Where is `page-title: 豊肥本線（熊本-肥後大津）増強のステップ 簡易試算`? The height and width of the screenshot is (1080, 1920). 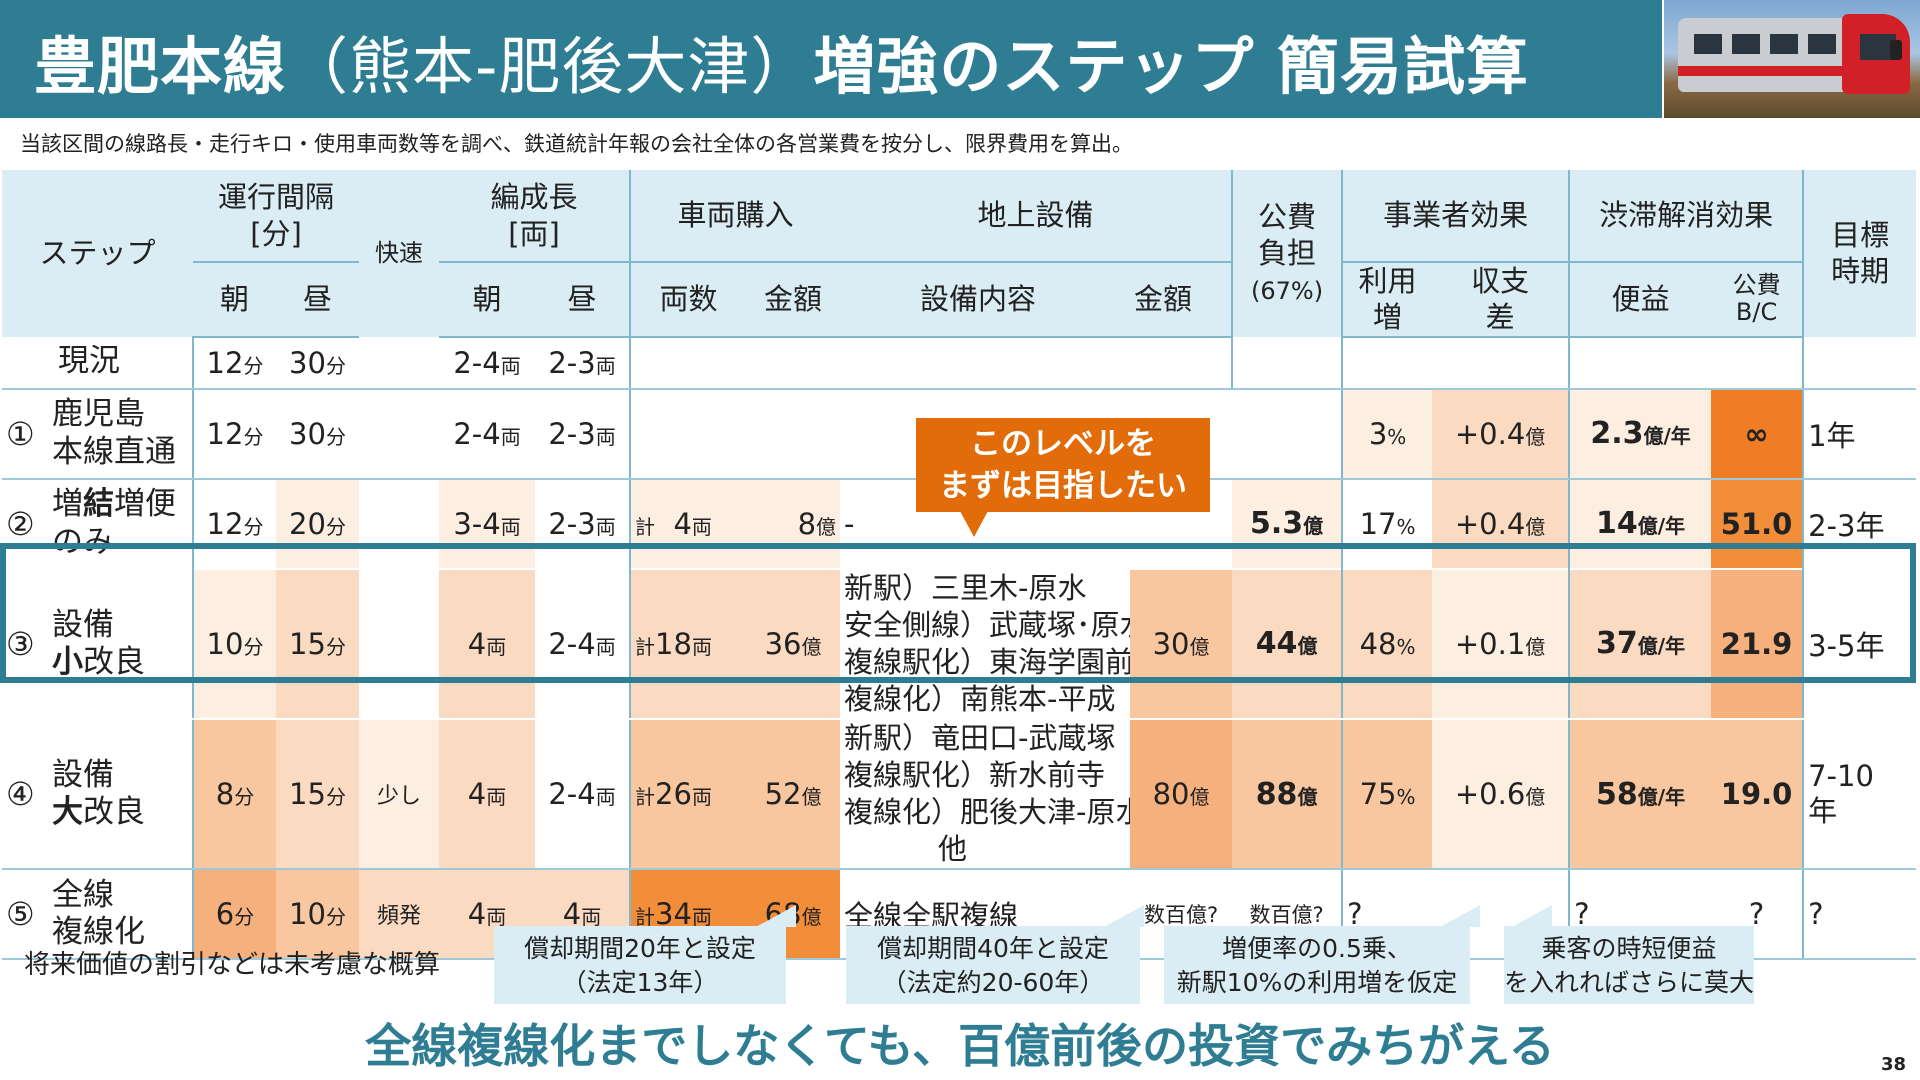 page-title: 豊肥本線（熊本-肥後大津）増強のステップ 簡易試算 is located at coordinates (781, 66).